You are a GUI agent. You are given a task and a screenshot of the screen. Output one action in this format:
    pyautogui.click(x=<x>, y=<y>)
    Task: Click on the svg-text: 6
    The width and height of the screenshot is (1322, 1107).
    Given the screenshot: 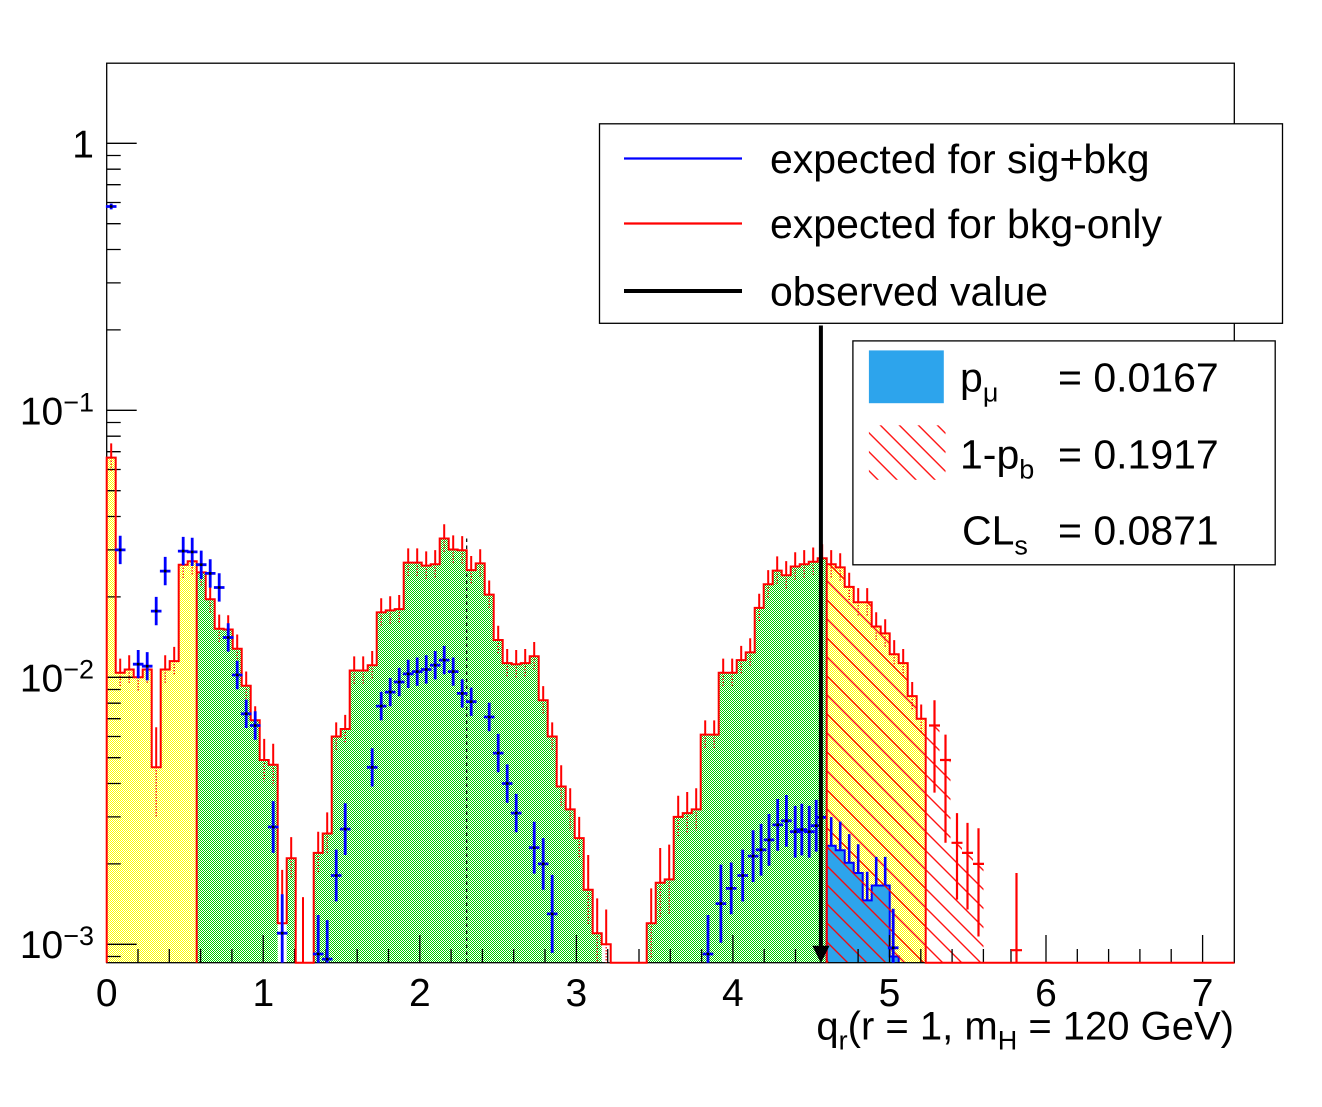 What is the action you would take?
    pyautogui.click(x=1046, y=993)
    